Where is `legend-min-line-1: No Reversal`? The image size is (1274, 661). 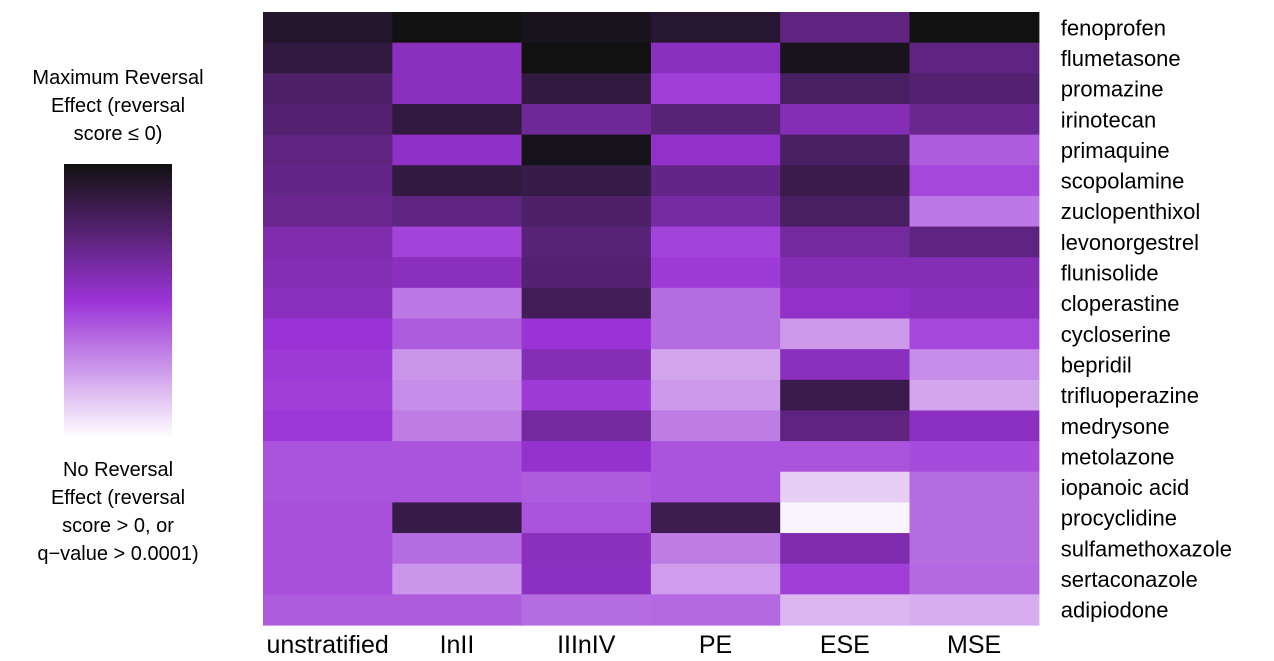 legend-min-line-1: No Reversal is located at coordinates (118, 470).